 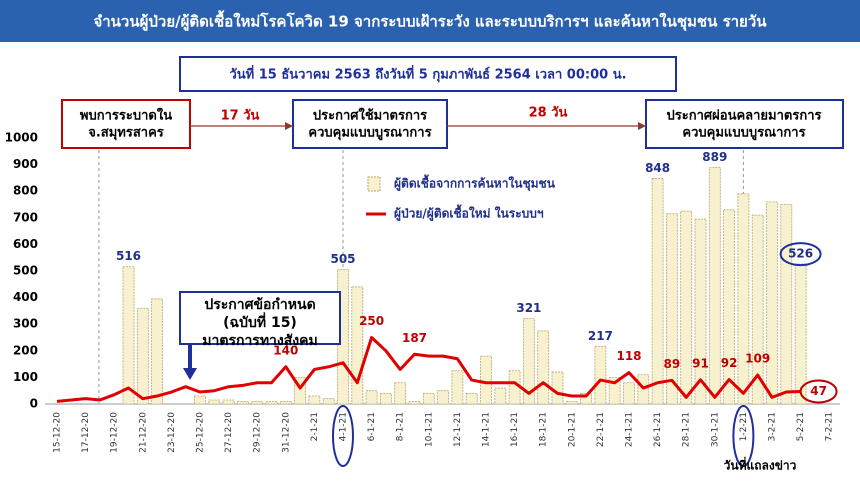 I want to click on bar-value-label: 526, so click(x=800, y=254).